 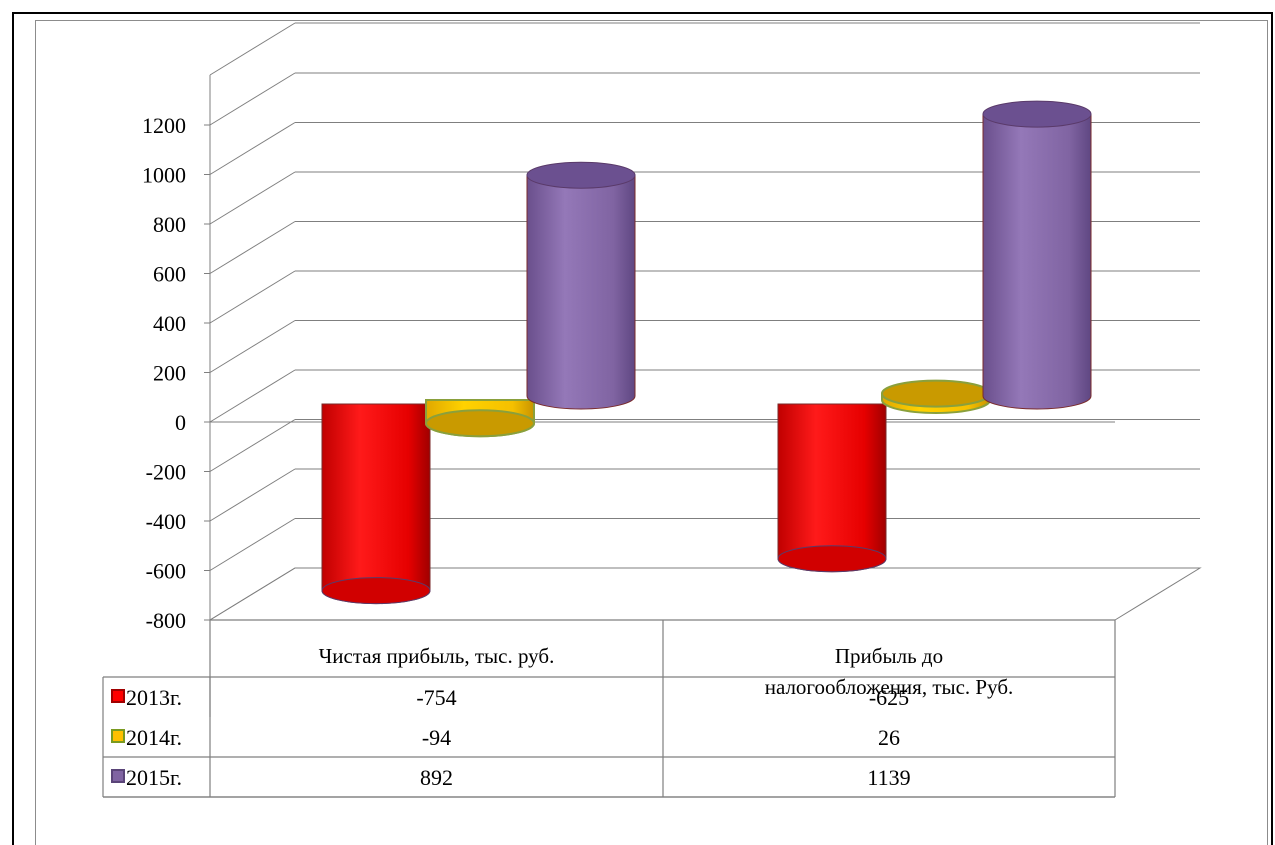 I want to click on y-tick-label: -800, so click(x=166, y=620).